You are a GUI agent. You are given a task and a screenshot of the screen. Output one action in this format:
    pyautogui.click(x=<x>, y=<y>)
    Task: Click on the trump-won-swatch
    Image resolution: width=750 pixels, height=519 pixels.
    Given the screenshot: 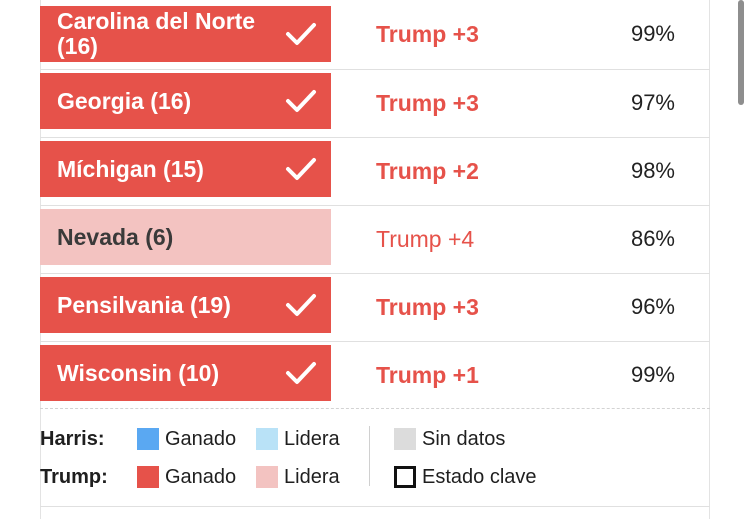 What is the action you would take?
    pyautogui.click(x=148, y=477)
    